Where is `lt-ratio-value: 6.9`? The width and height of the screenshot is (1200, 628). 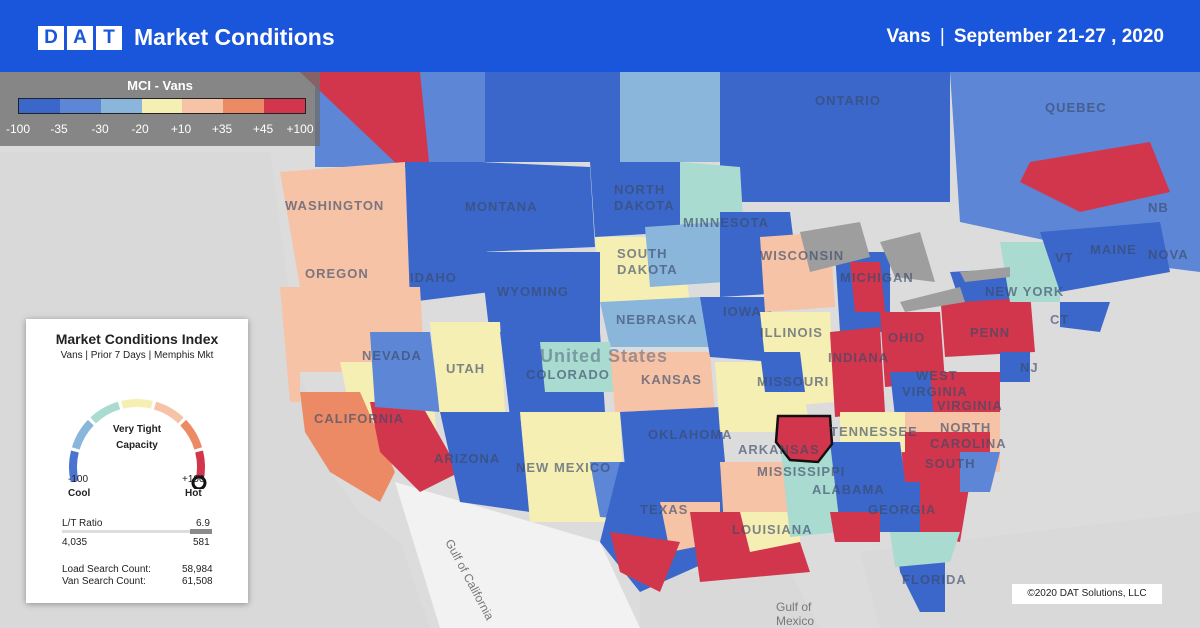
lt-ratio-value: 6.9 is located at coordinates (203, 523).